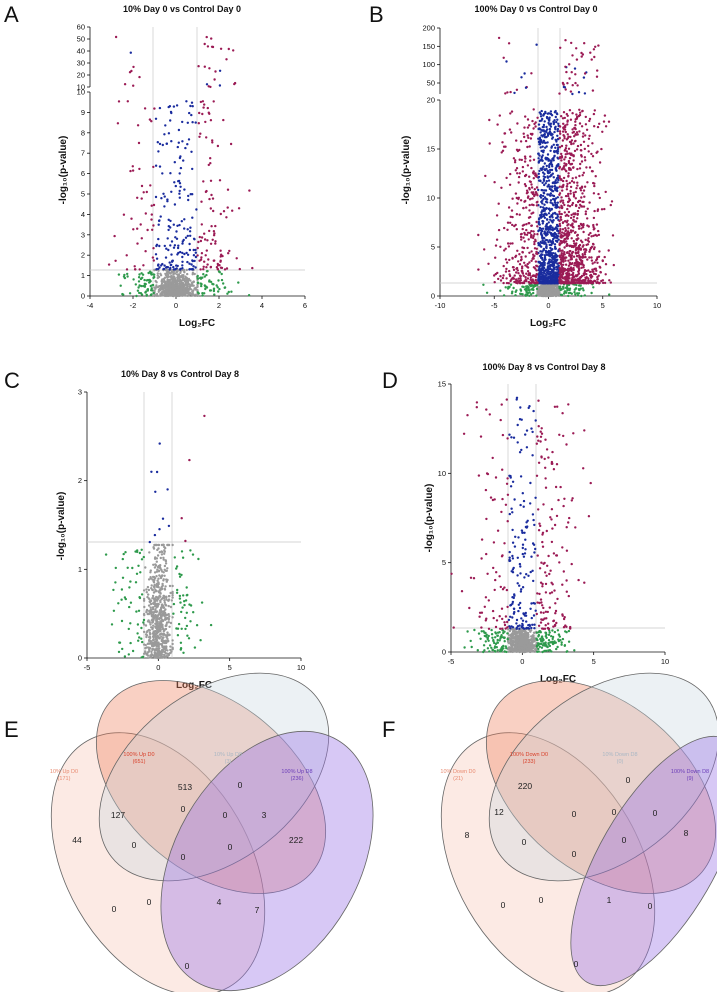 The height and width of the screenshot is (992, 717). Describe the element at coordinates (83, 275) in the screenshot. I see `plot-a-ytick-label: 1` at that location.